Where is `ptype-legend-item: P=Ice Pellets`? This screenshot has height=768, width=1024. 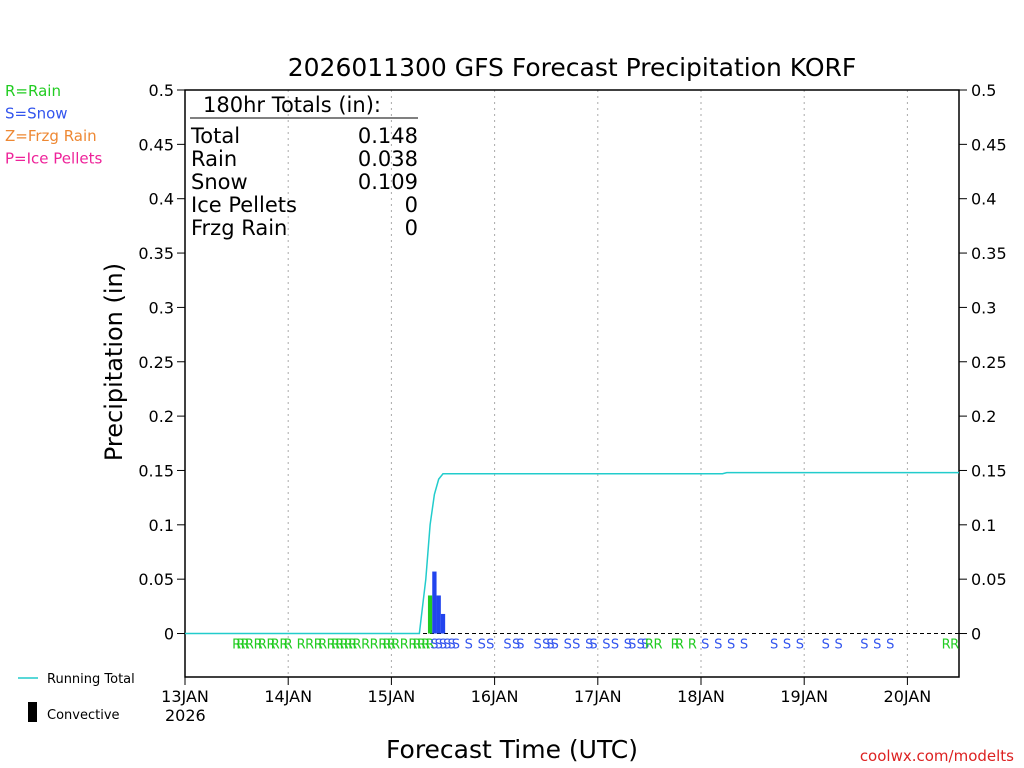
ptype-legend-item: P=Ice Pellets is located at coordinates (53, 159).